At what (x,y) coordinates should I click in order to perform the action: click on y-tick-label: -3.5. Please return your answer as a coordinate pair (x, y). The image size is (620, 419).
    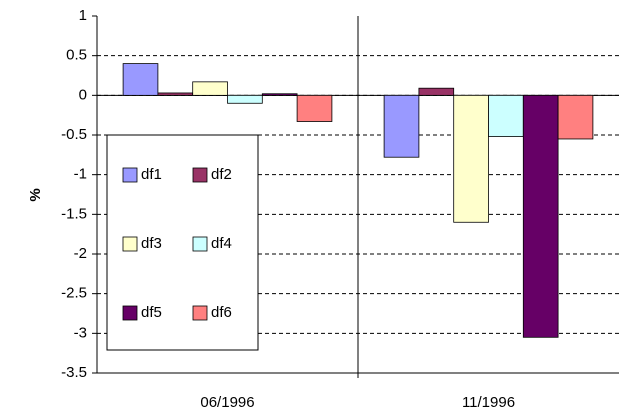
    Looking at the image, I should click on (74, 372).